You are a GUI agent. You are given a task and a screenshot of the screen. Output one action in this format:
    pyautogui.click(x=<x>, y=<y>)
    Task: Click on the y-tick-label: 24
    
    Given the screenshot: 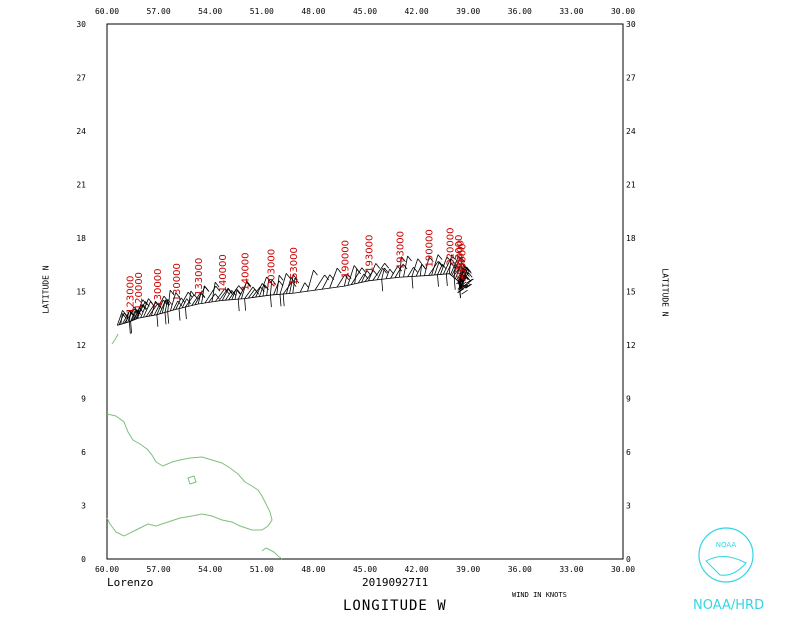 What is the action you would take?
    pyautogui.click(x=81, y=131)
    